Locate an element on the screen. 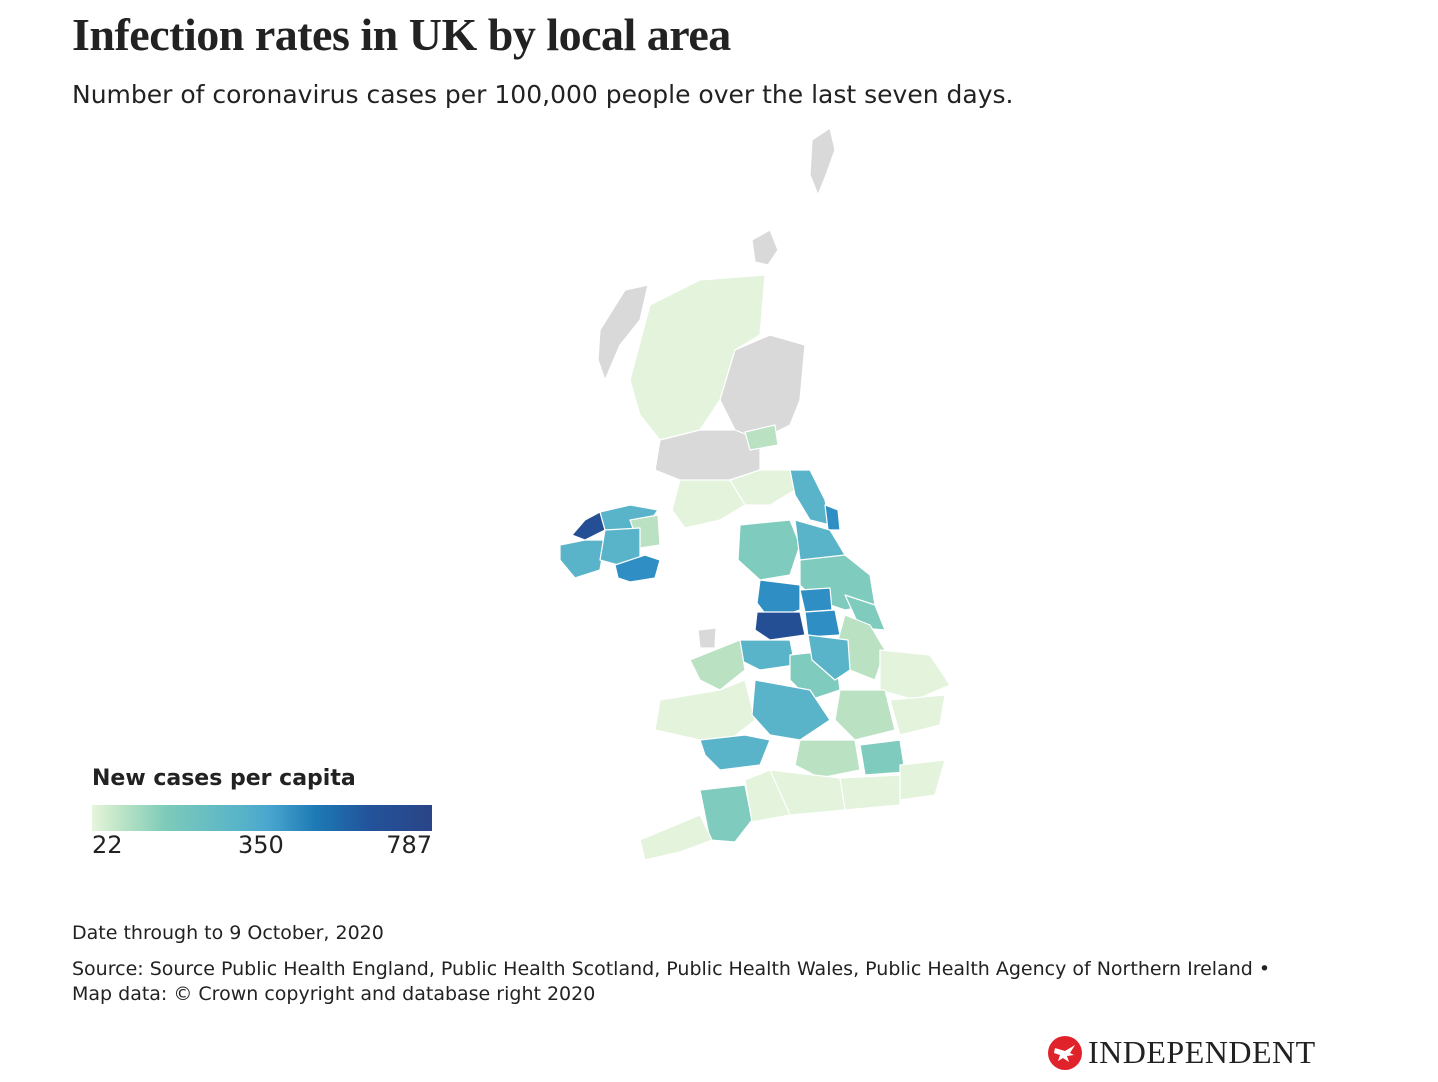 This screenshot has width=1438, height=1082. region-shetland is located at coordinates (822, 161).